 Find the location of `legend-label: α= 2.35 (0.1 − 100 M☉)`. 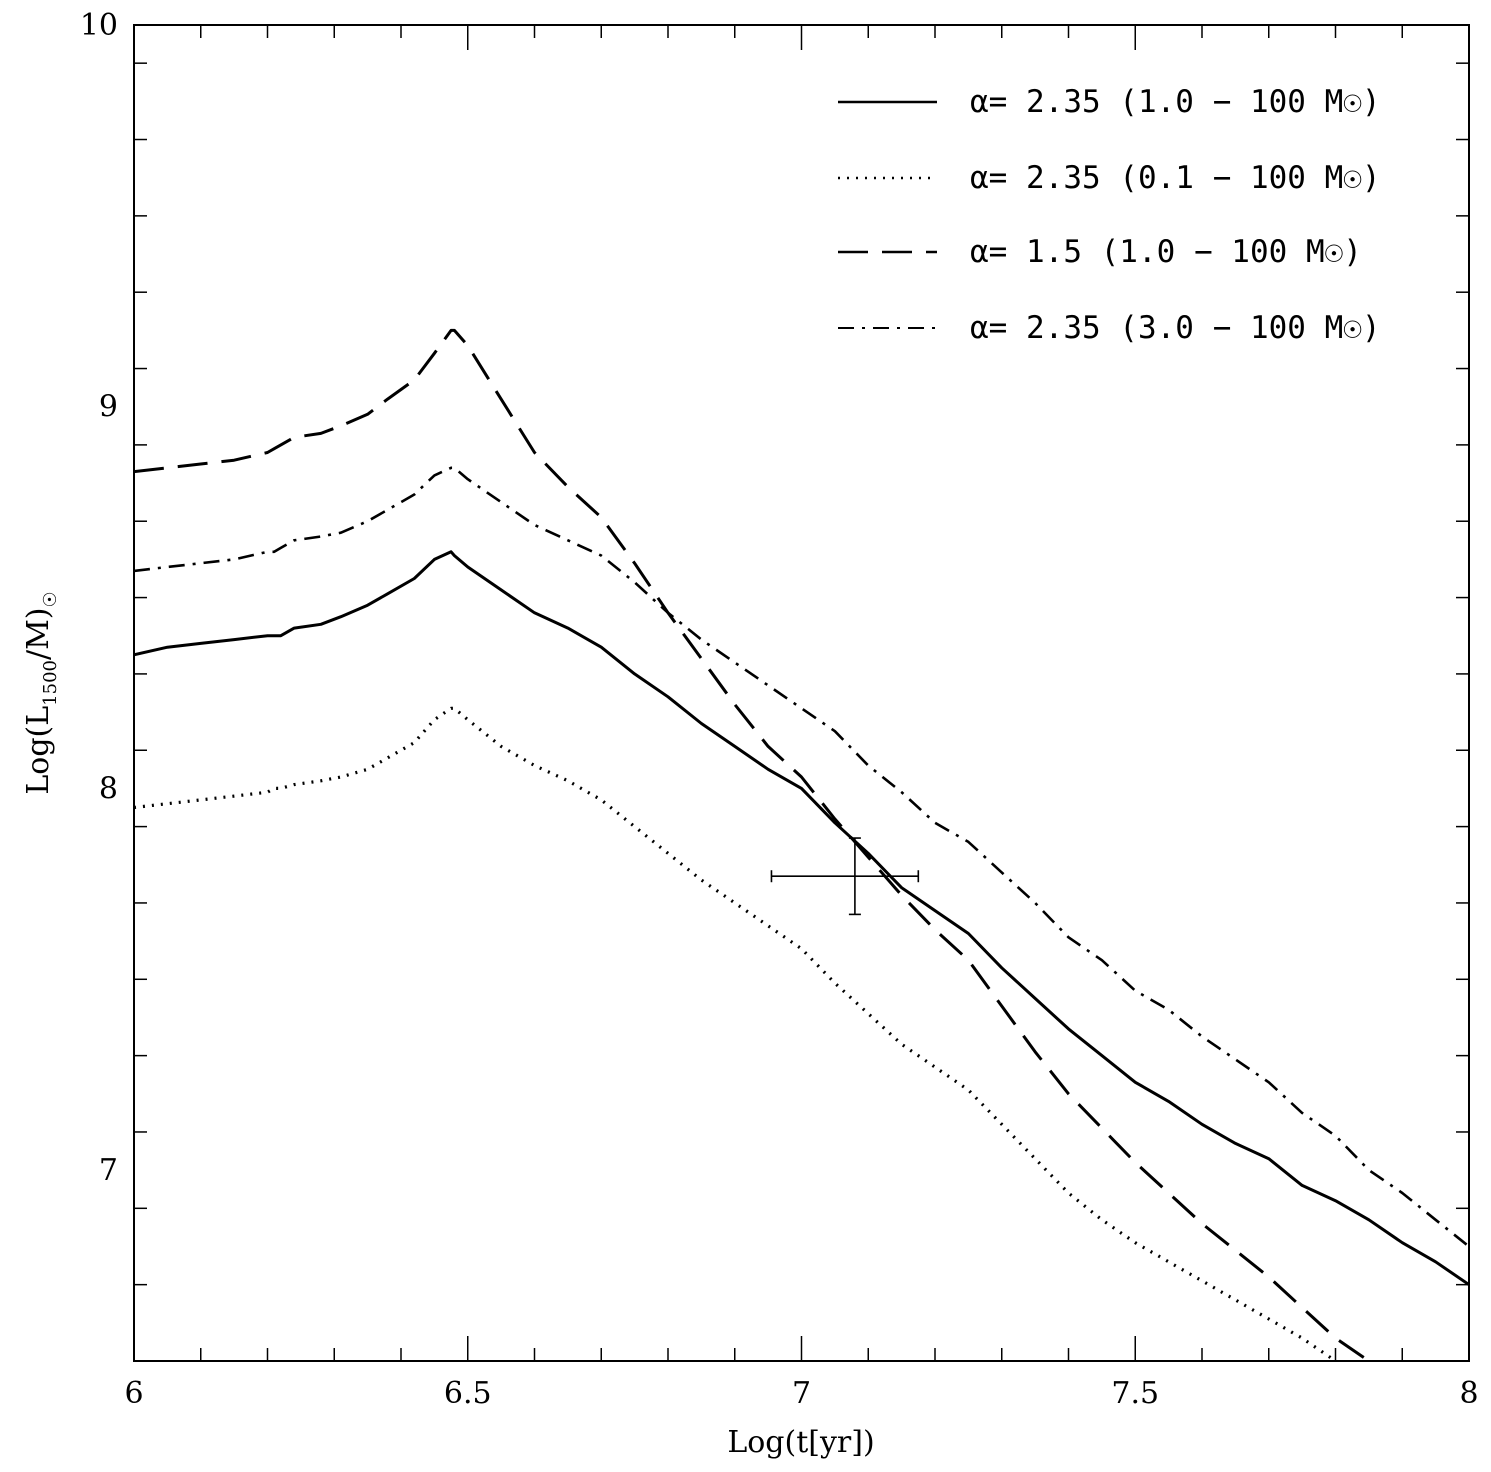

legend-label: α= 2.35 (0.1 − 100 M☉) is located at coordinates (1175, 178).